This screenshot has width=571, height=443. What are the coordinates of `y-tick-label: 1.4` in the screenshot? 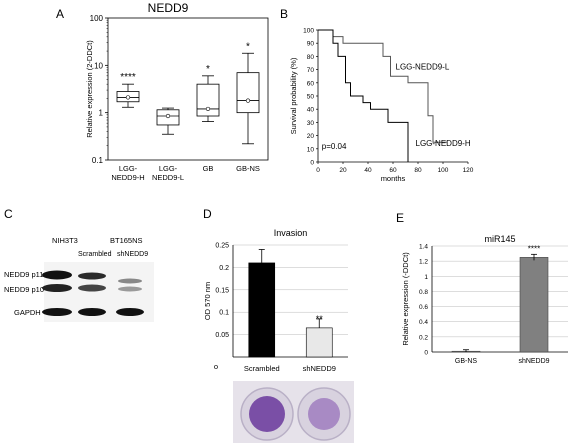 It's located at (423, 247).